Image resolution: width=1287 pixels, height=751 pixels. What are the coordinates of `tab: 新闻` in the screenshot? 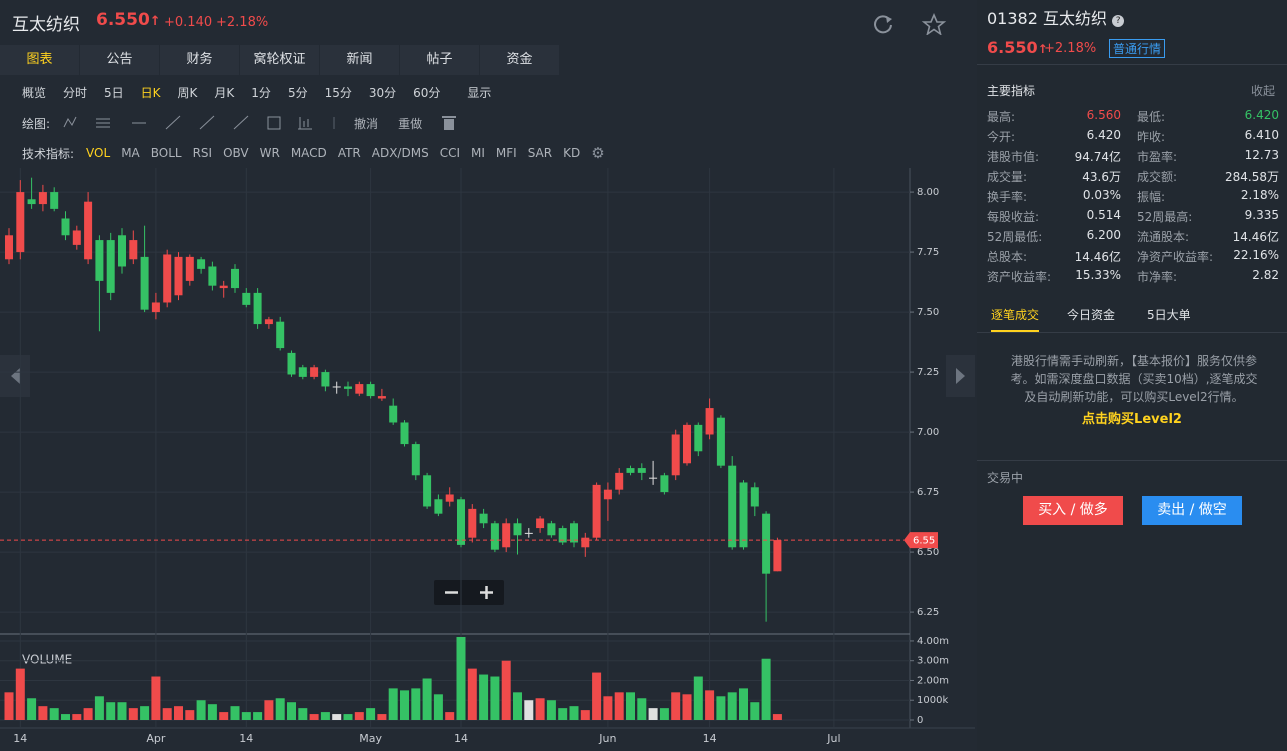 It's located at (359, 60).